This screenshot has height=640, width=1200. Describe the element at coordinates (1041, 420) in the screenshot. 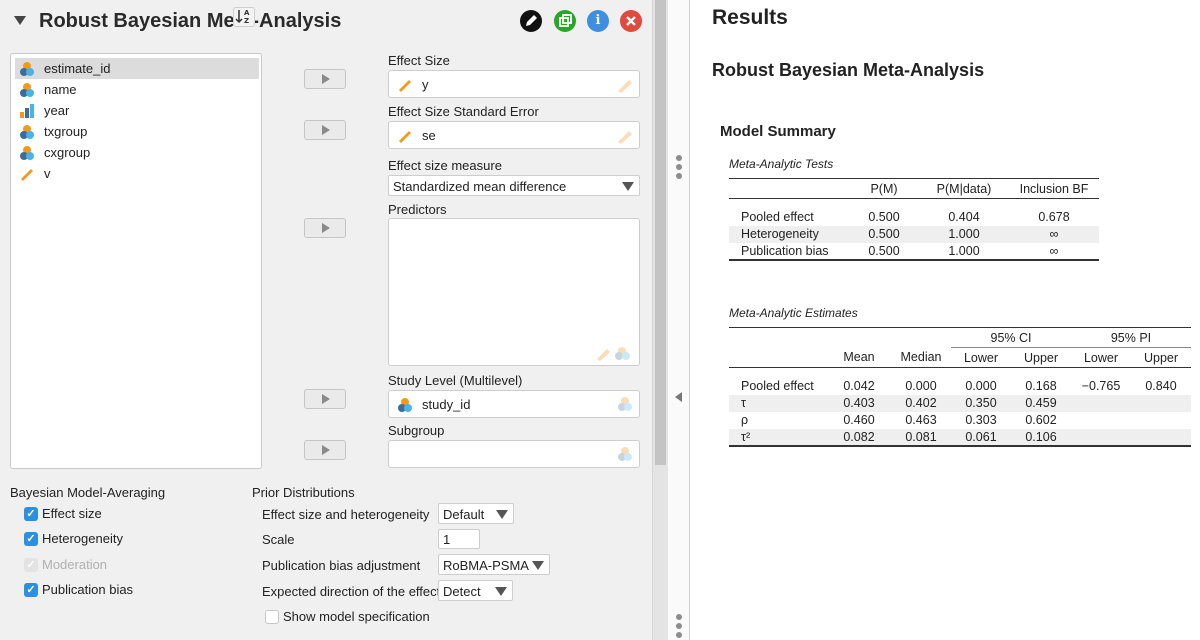

I see `table-cell: 0.602` at that location.